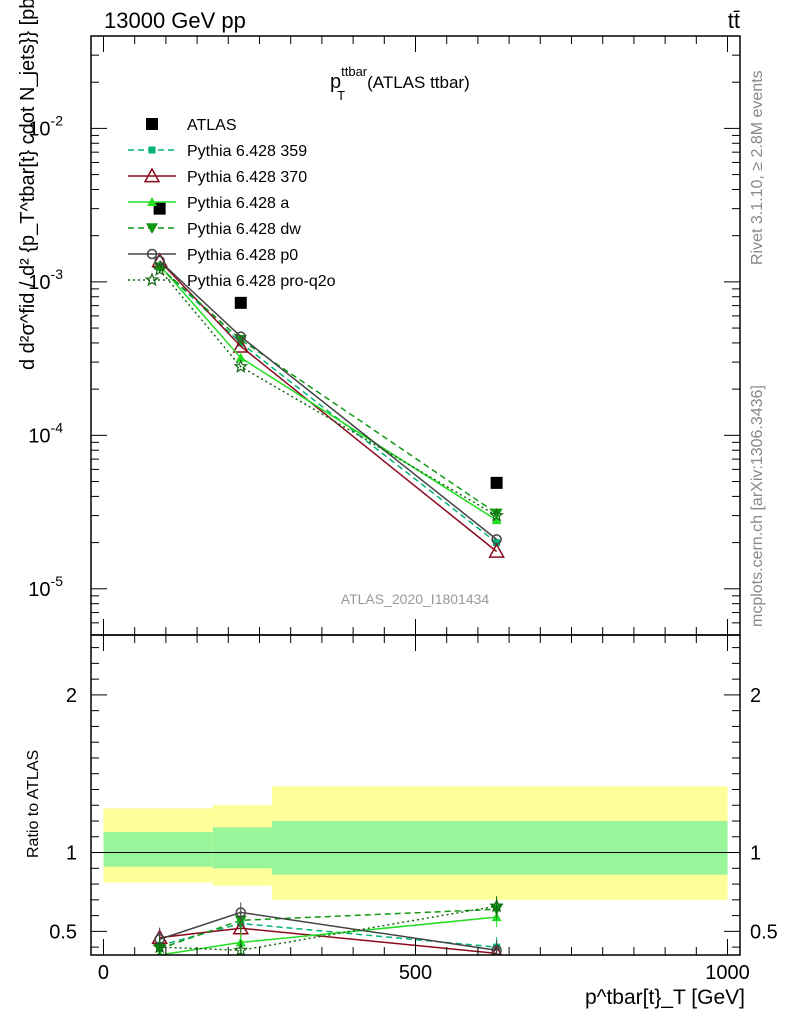 The image size is (786, 1024). Describe the element at coordinates (247, 177) in the screenshot. I see `legend-label-p370: Pythia 6.428 370` at that location.